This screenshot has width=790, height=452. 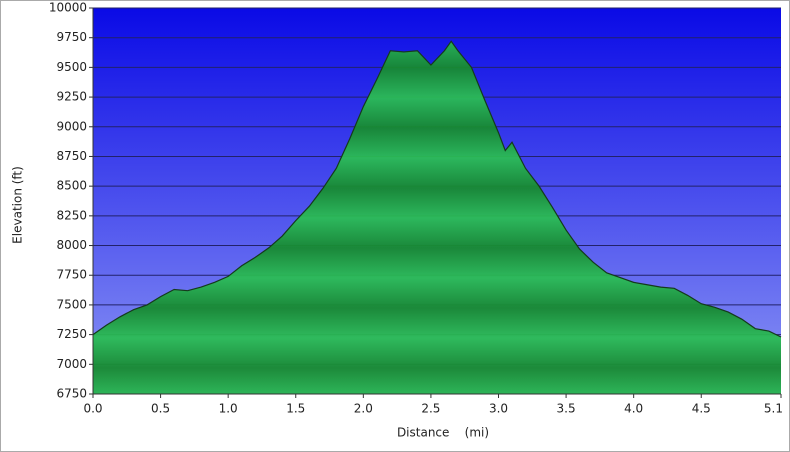 I want to click on y-tick-label: 9000, so click(x=71, y=126).